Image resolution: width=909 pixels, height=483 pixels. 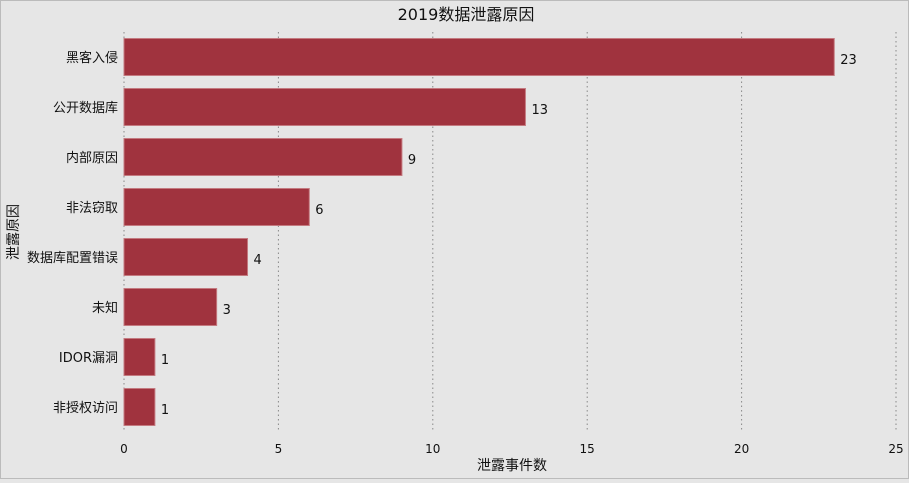 I want to click on chart-title: 2019数据泄露原因, so click(x=466, y=14).